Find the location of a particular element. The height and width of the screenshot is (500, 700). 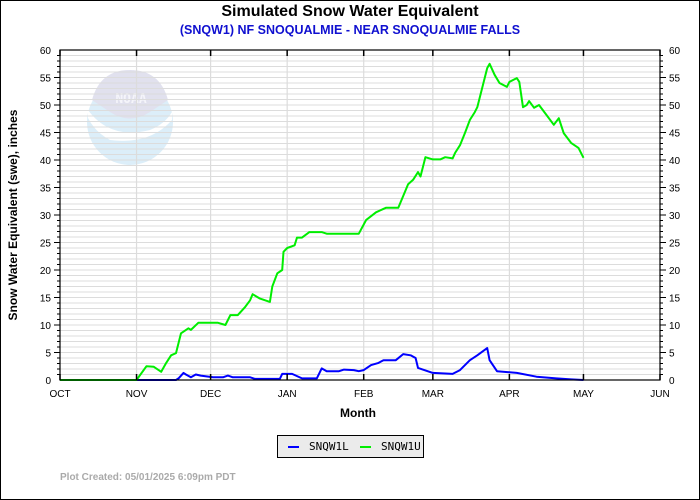

x-tick-label: JUN is located at coordinates (659, 394).